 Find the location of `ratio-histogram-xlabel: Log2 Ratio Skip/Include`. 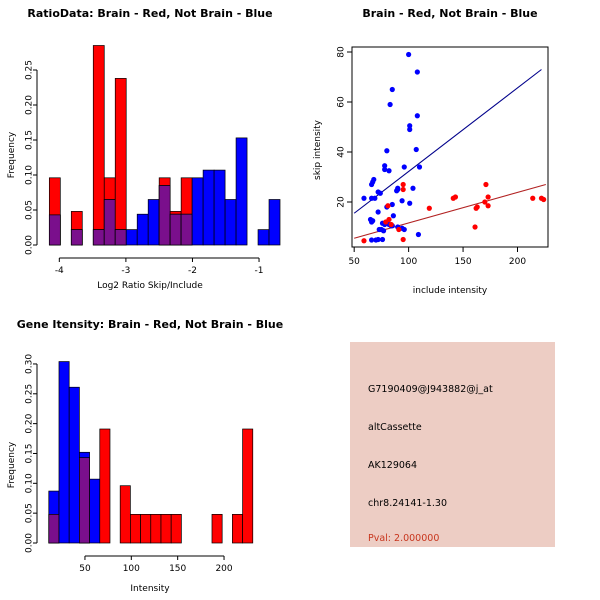

ratio-histogram-xlabel: Log2 Ratio Skip/Include is located at coordinates (150, 286).